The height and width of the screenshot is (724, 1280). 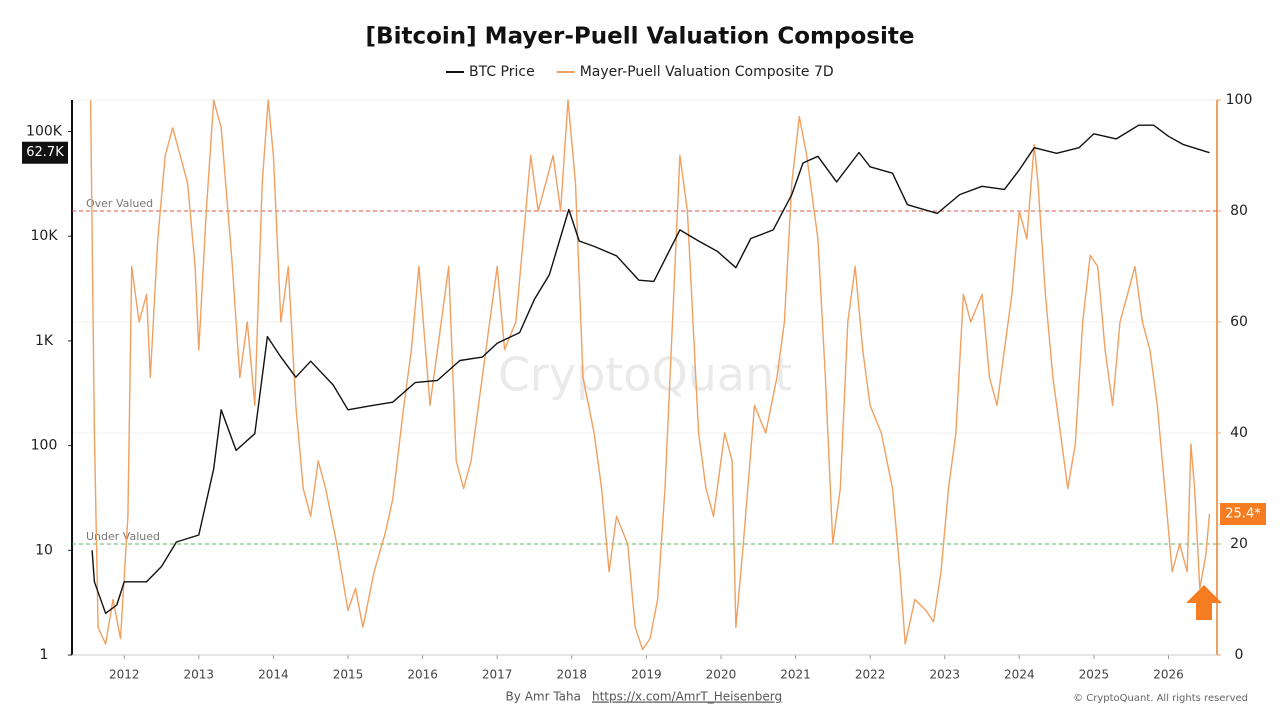 I want to click on y-tick-label: 10, so click(x=44, y=550).